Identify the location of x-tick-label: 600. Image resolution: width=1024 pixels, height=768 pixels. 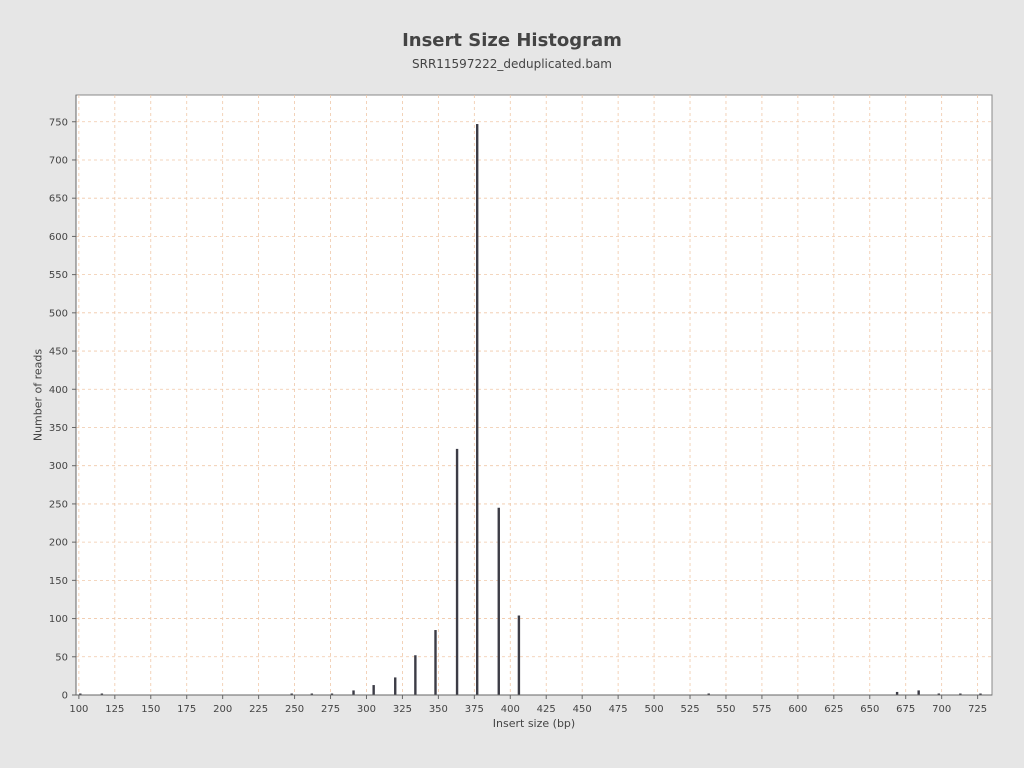
(797, 709).